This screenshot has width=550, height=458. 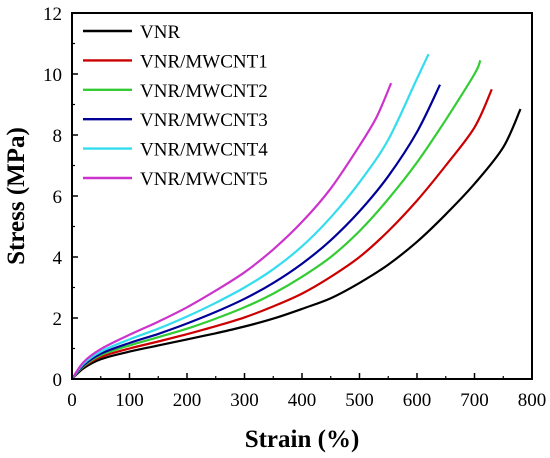 What do you see at coordinates (16, 196) in the screenshot?
I see `y-axis-title: Stress (MPa)` at bounding box center [16, 196].